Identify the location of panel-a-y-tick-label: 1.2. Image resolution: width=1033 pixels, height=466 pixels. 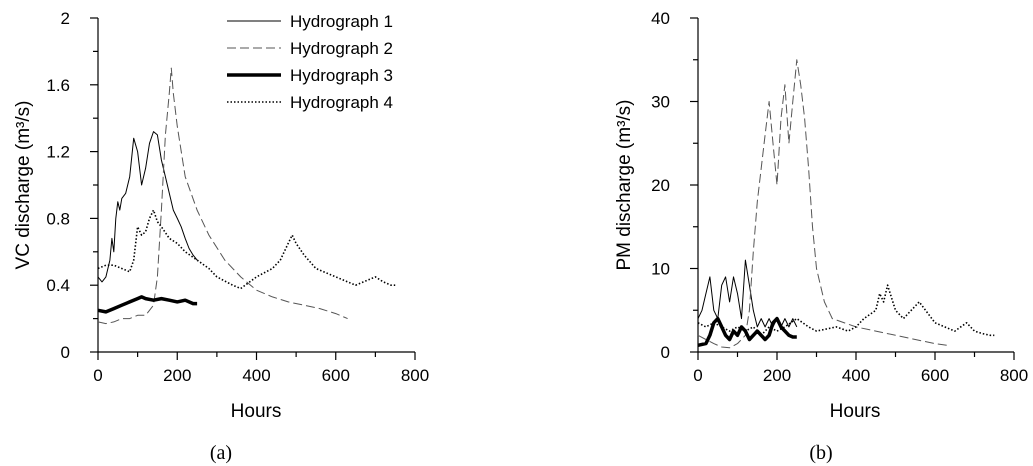
(58, 152).